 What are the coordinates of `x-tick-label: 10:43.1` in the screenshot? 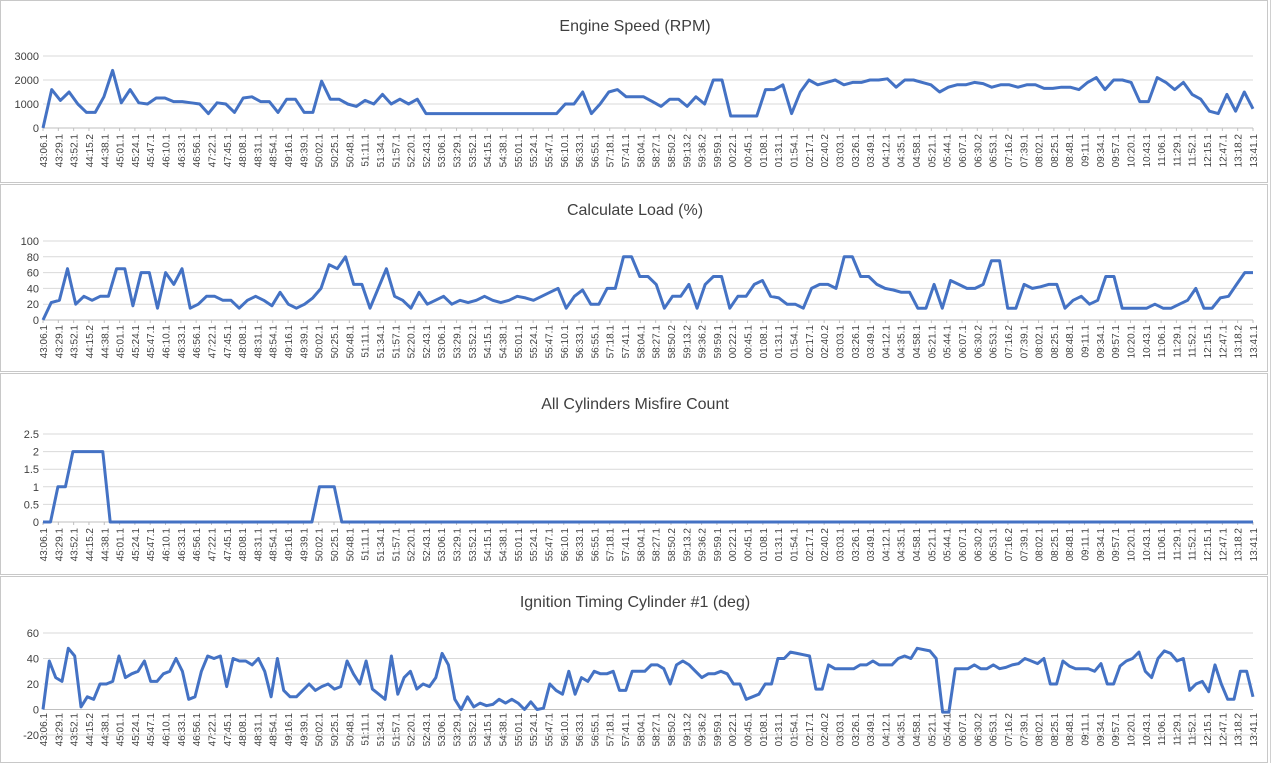 It's located at (1147, 151).